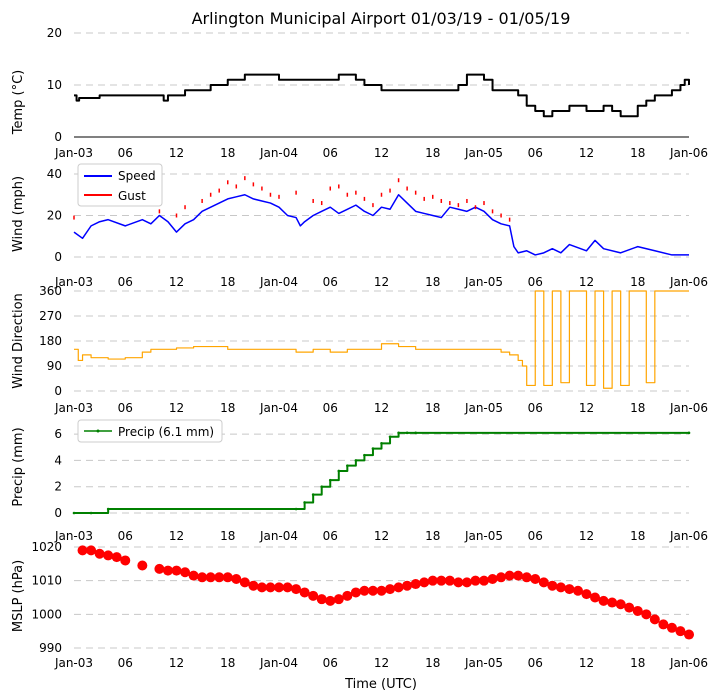  What do you see at coordinates (58, 487) in the screenshot?
I see `precip-ytick-label: 2` at bounding box center [58, 487].